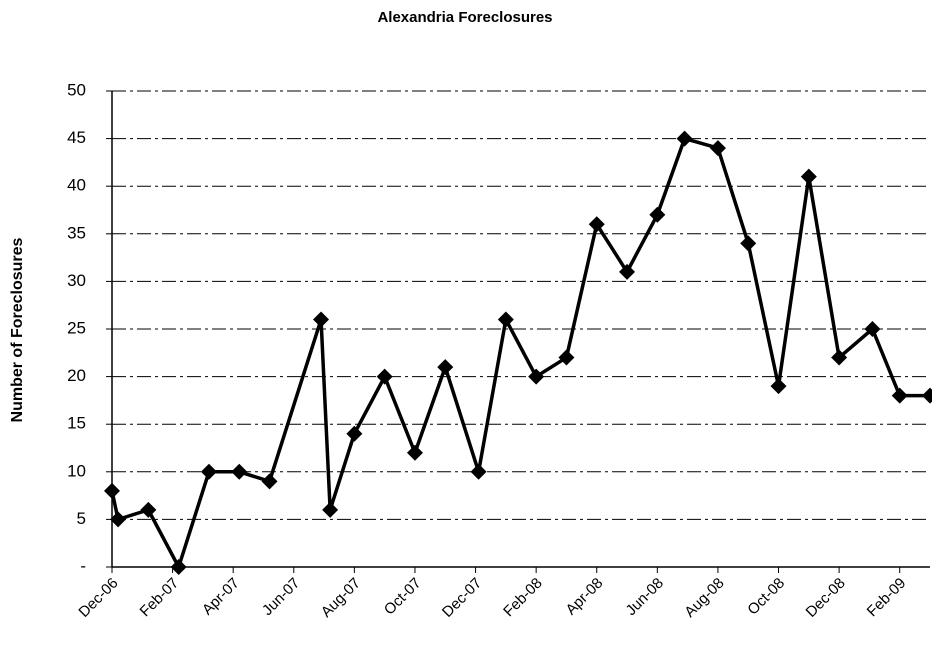 The image size is (932, 649). What do you see at coordinates (76, 232) in the screenshot?
I see `y-tick-label: 35` at bounding box center [76, 232].